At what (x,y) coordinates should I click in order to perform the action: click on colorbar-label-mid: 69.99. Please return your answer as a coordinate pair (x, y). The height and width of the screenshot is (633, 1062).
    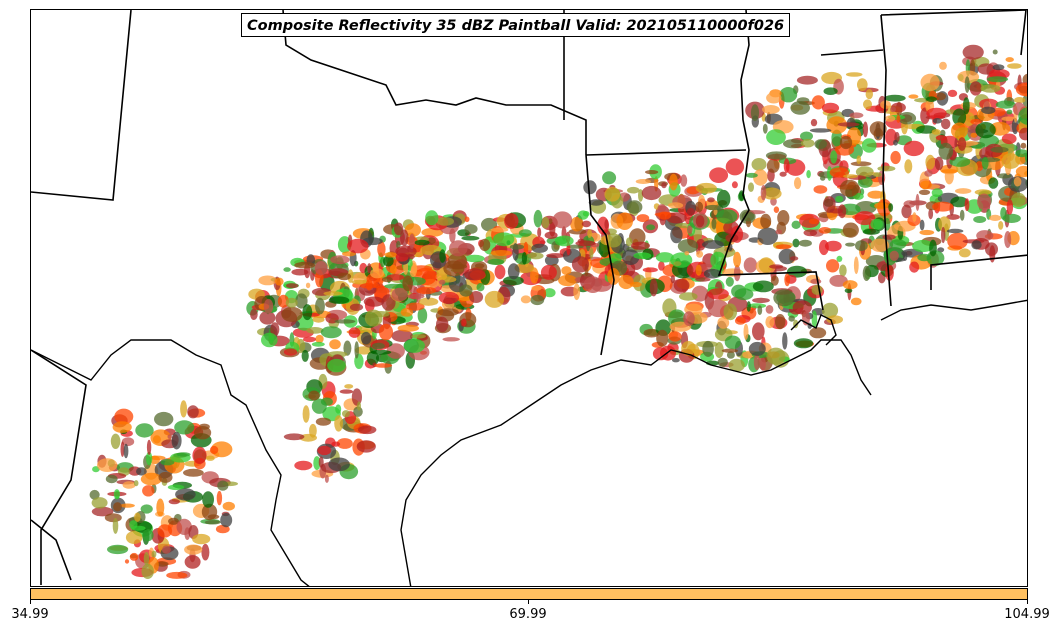
    Looking at the image, I should click on (528, 614).